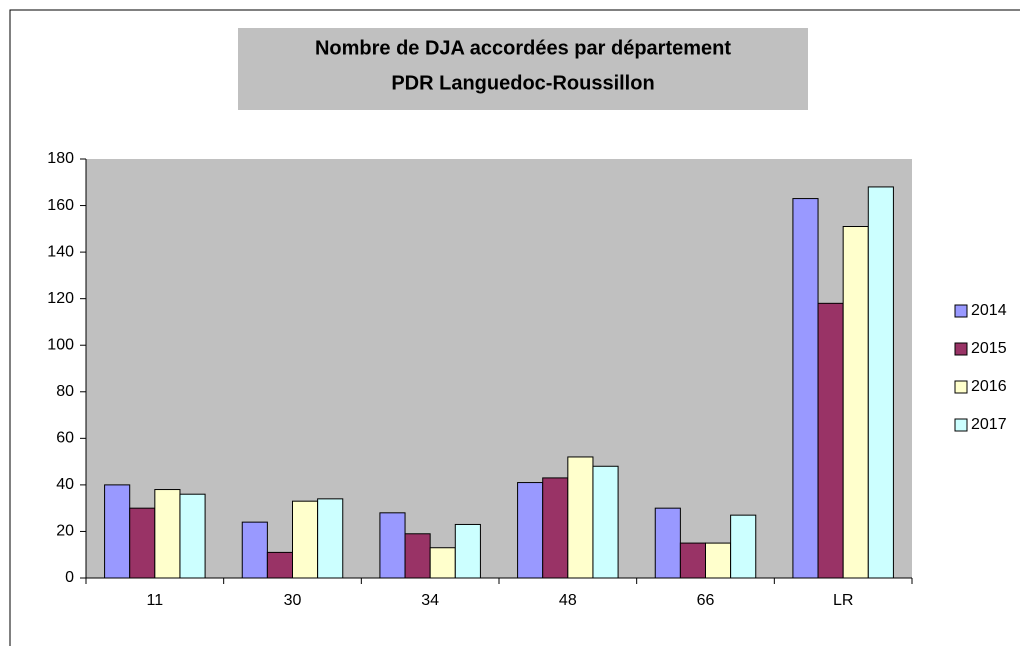 The height and width of the screenshot is (646, 1020). I want to click on legend-label: 2015, so click(989, 348).